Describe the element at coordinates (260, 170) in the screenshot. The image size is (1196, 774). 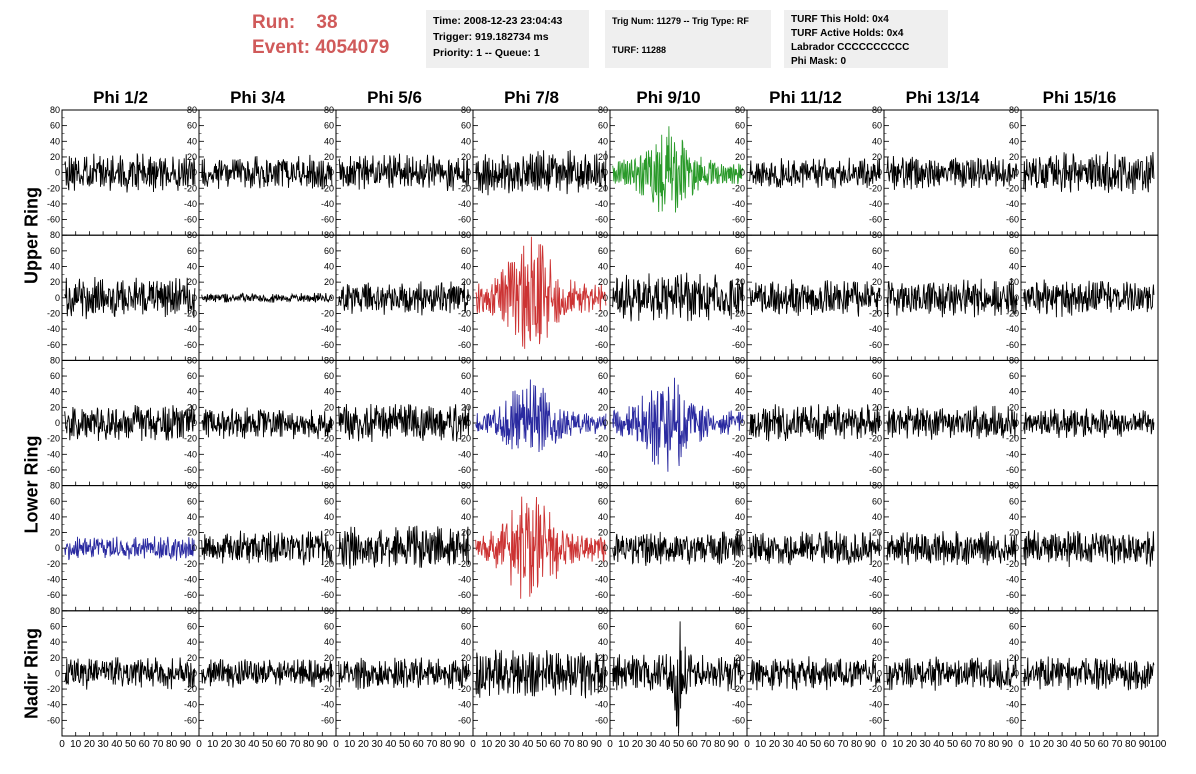
I see `waveform-panel-r0-c1: -60 -40 -20 0 20 40 60 80` at that location.